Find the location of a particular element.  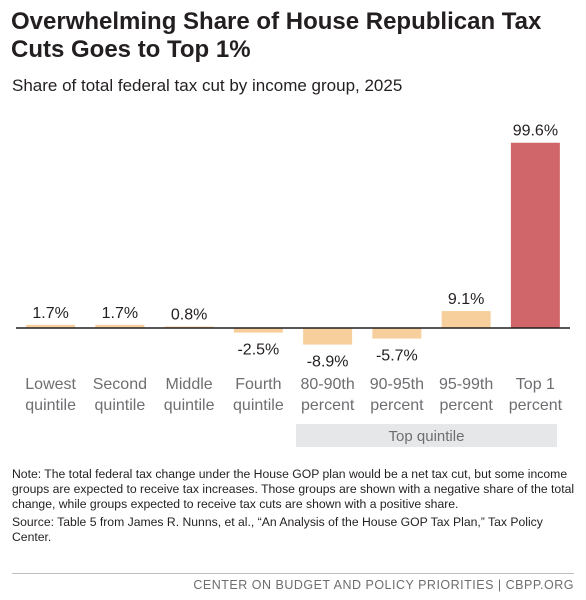

data-label-5: -5.7% is located at coordinates (397, 356).